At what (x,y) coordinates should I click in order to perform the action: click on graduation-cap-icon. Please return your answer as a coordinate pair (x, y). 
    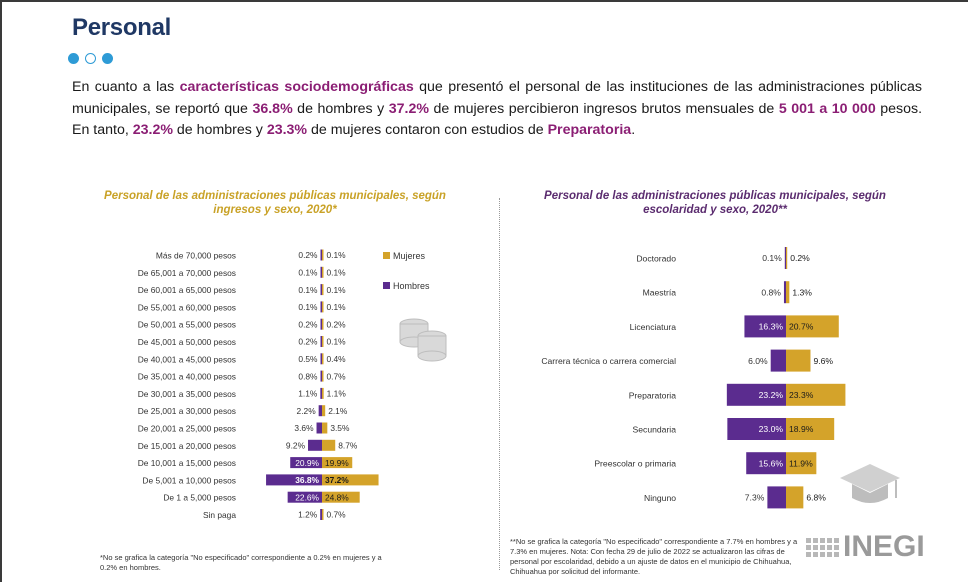
    Looking at the image, I should click on (870, 483).